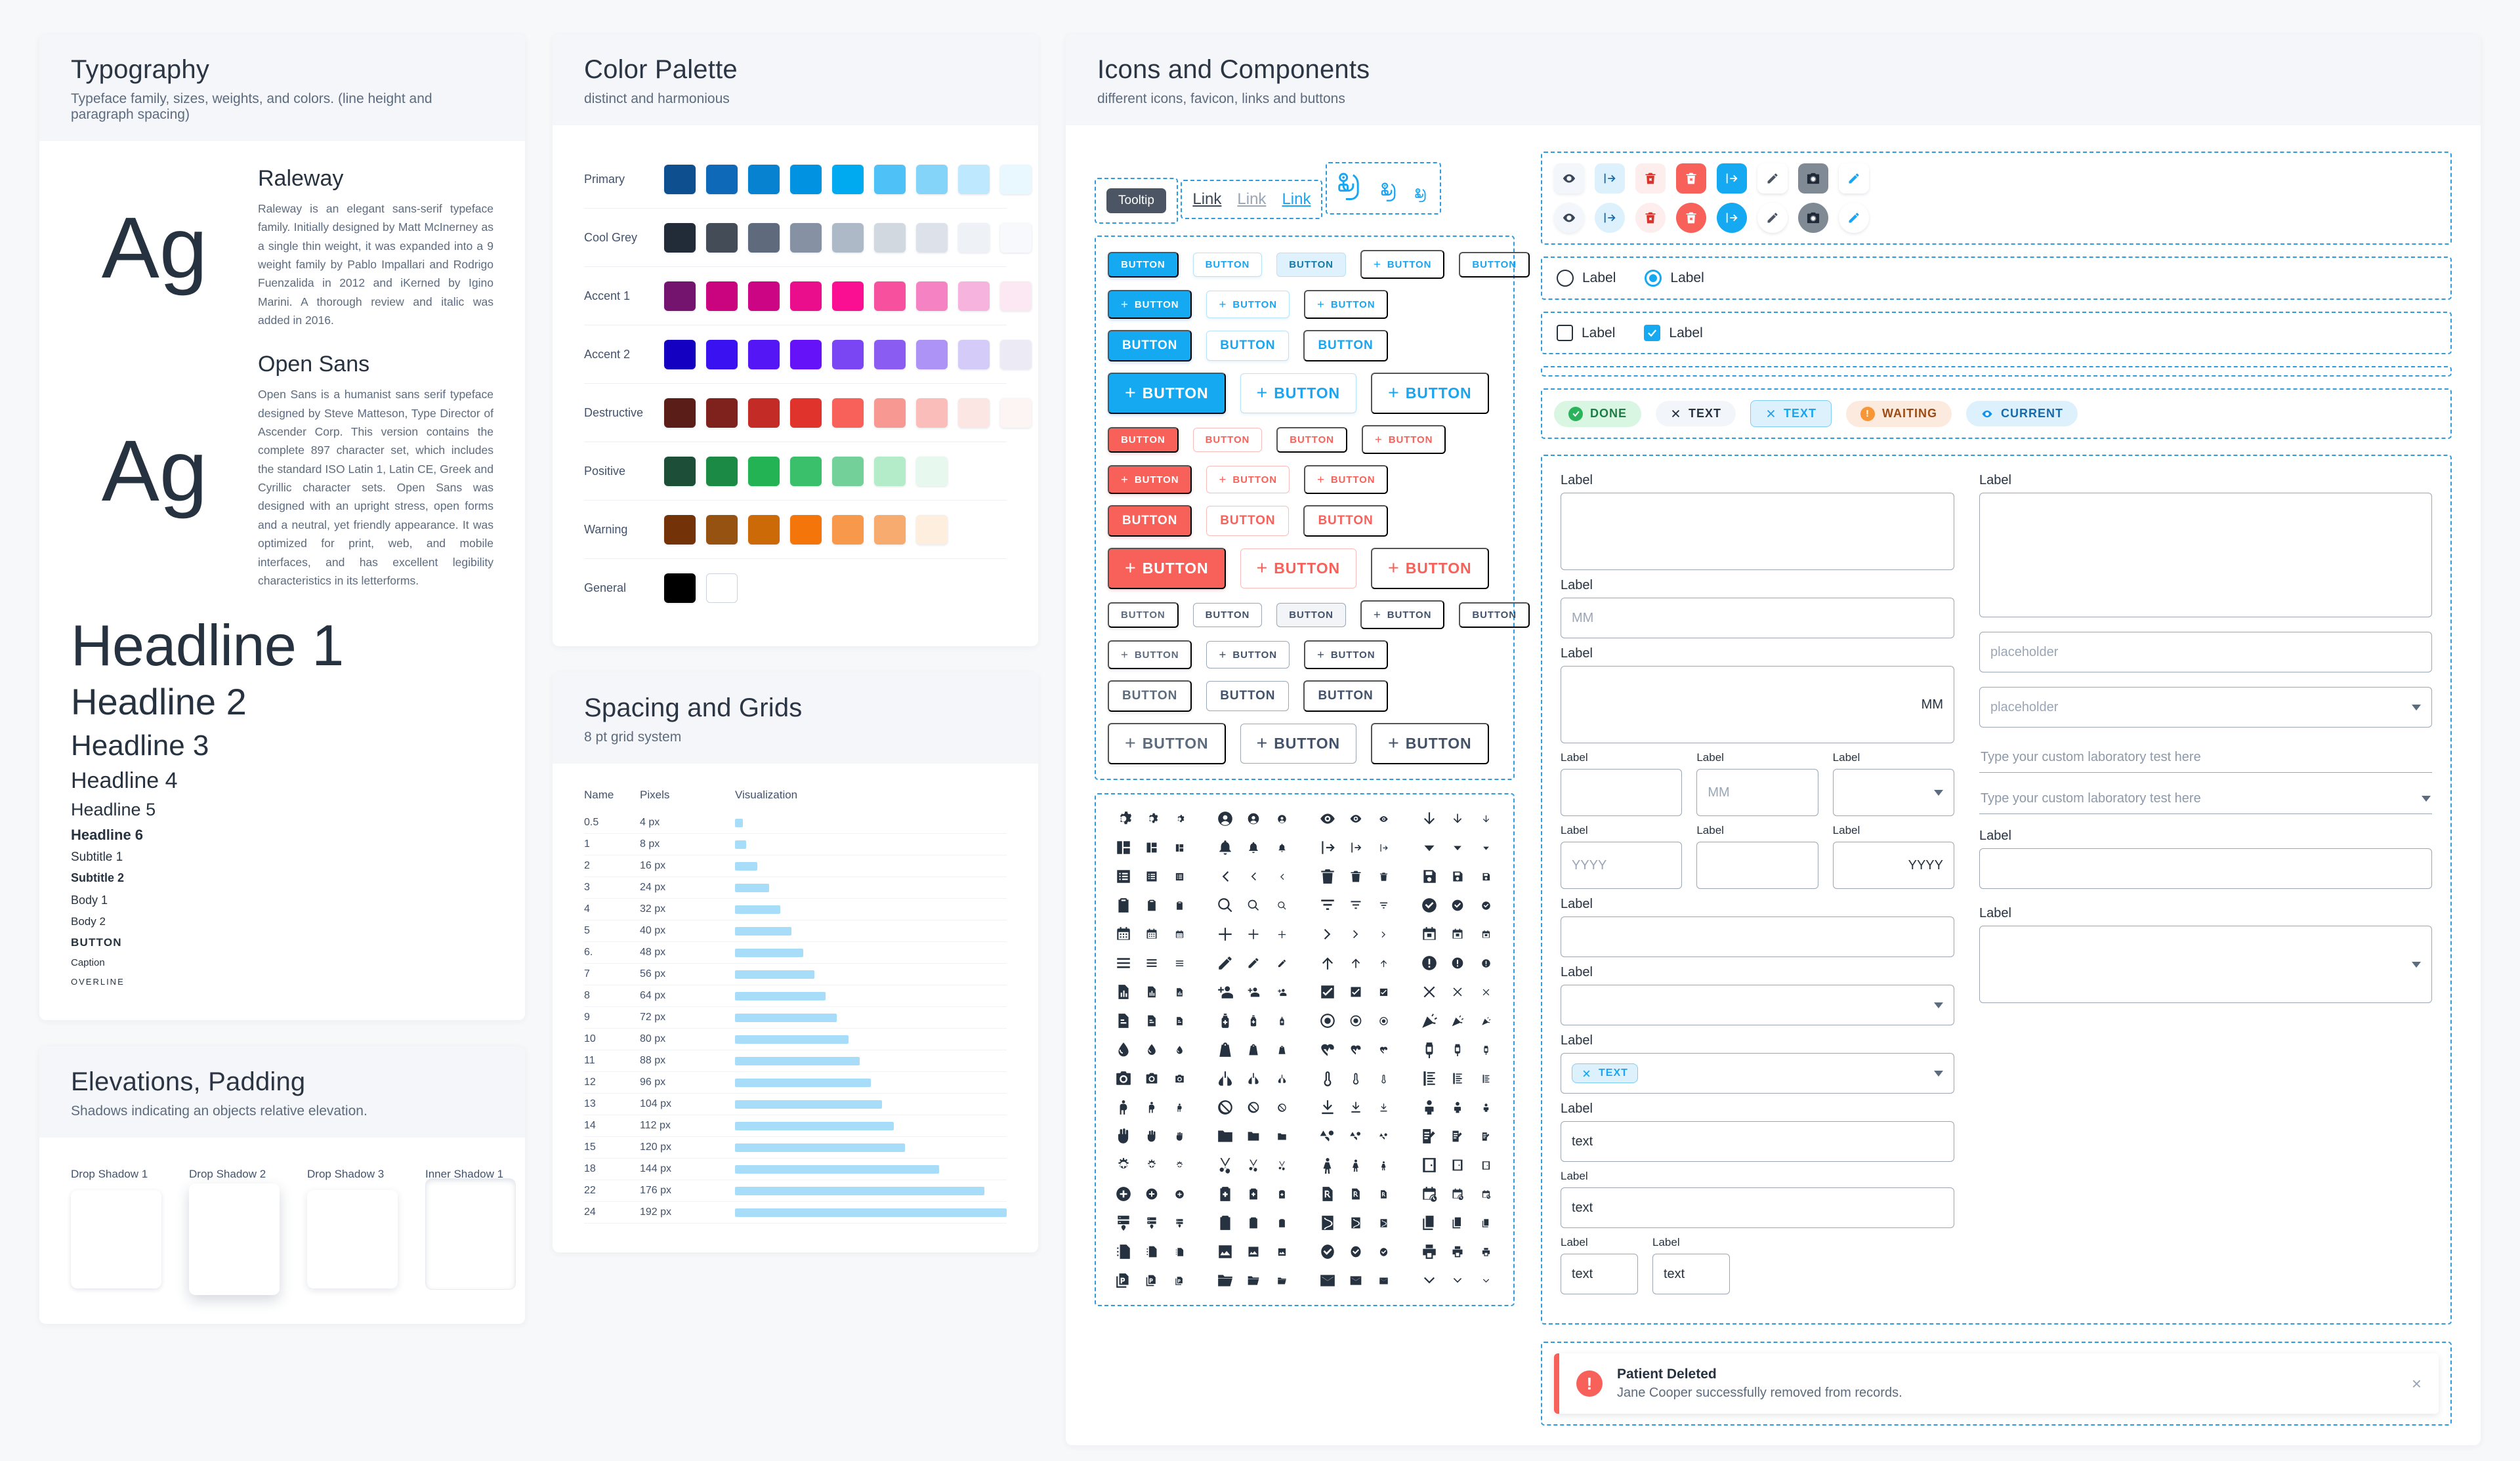  I want to click on close-icon, so click(1586, 1074).